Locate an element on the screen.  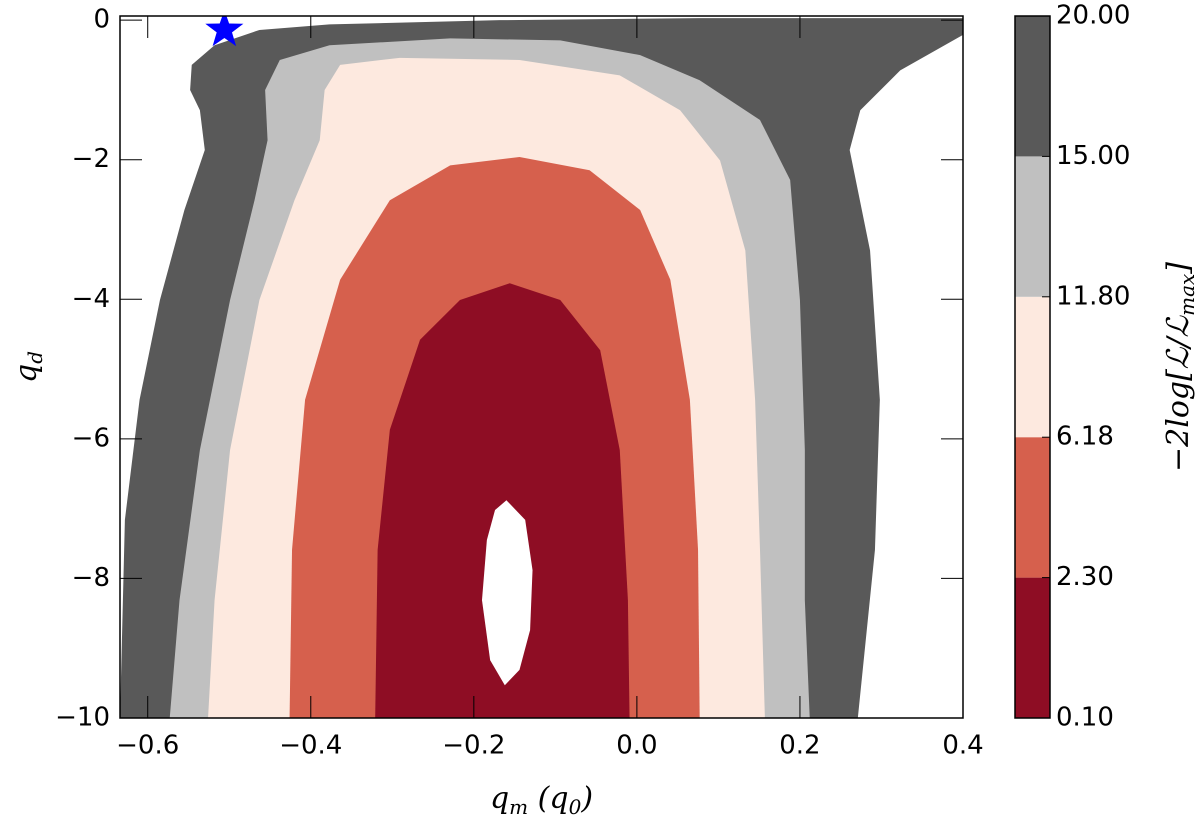
x-tick-label: 0.0 is located at coordinates (636, 746).